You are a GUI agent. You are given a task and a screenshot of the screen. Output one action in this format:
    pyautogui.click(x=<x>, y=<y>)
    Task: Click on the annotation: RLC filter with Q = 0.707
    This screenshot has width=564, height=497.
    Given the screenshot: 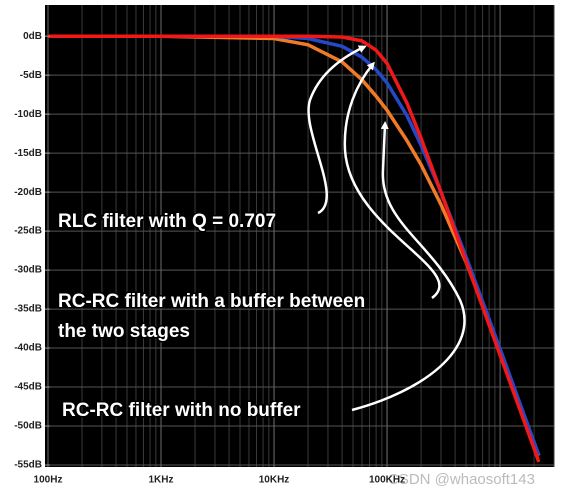 What is the action you would take?
    pyautogui.click(x=167, y=221)
    